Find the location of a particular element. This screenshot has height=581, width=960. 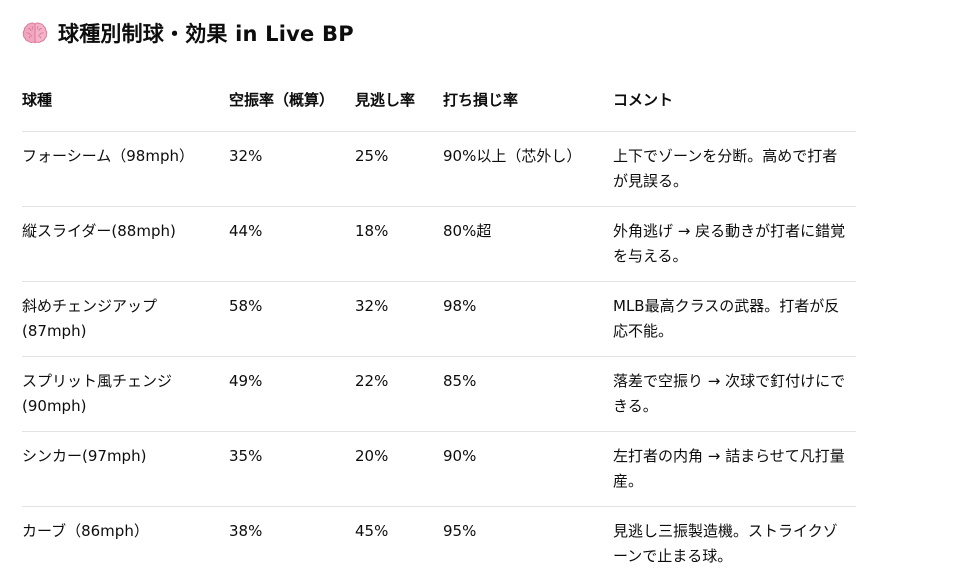

cell-text: 上下でゾーンを分断。高めで打者が見誤る。 is located at coordinates (734, 169).